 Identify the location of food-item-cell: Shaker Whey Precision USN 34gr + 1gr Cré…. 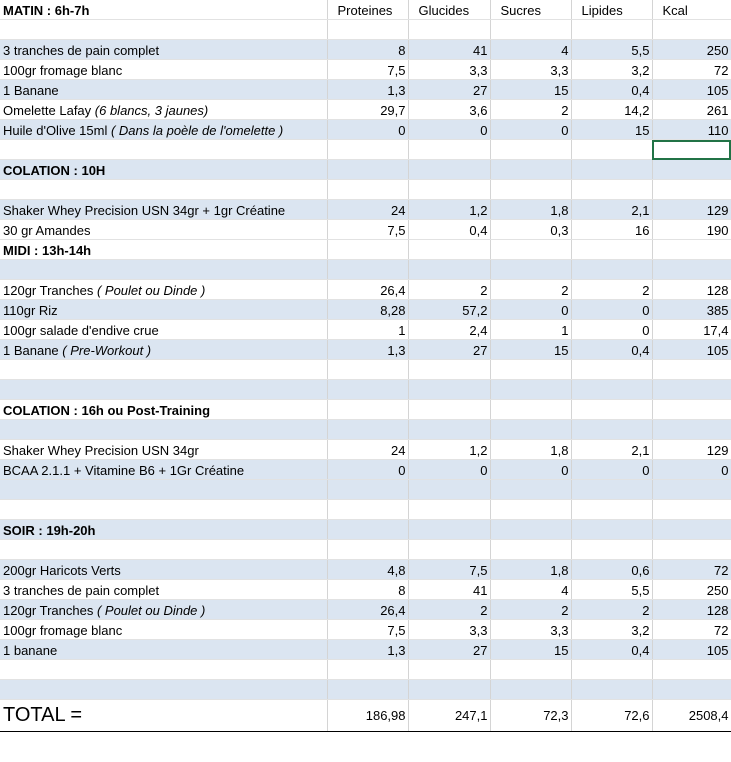
(164, 209).